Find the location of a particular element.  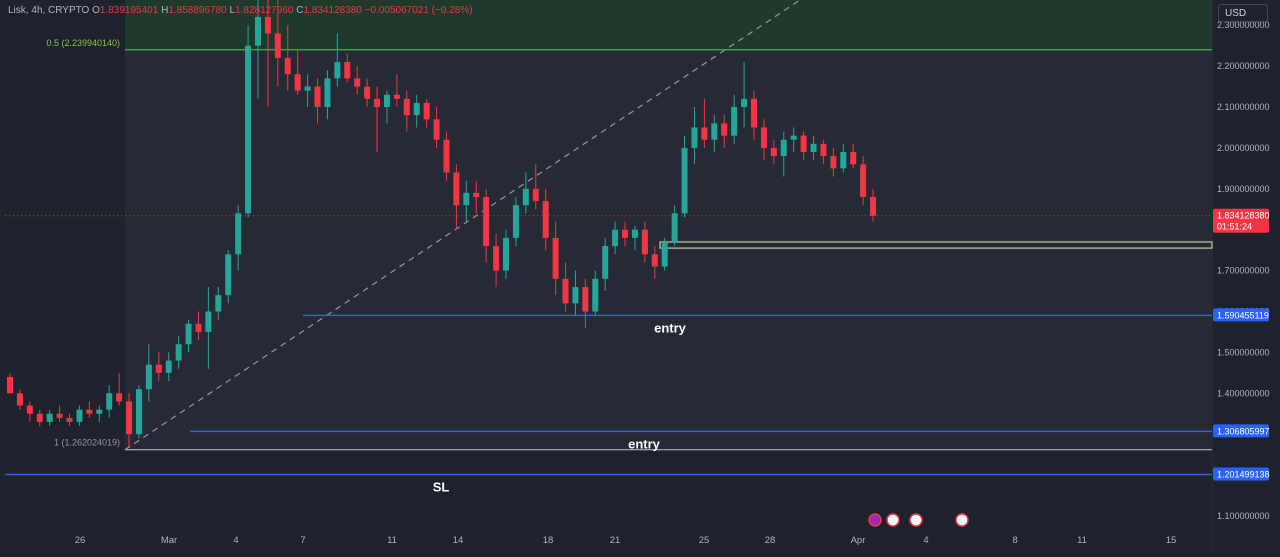

support-zone is located at coordinates (936, 245).